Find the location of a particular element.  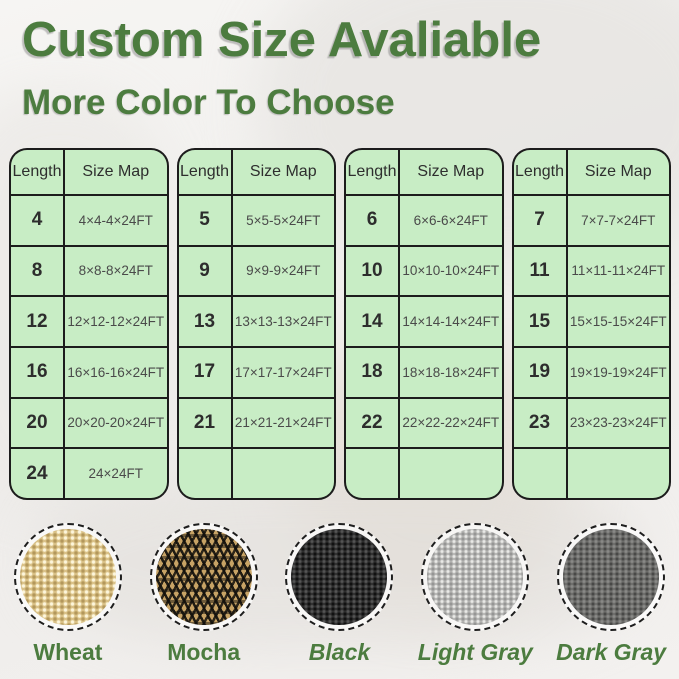

swatch-label-dark-gray: Dark Gray is located at coordinates (611, 652).